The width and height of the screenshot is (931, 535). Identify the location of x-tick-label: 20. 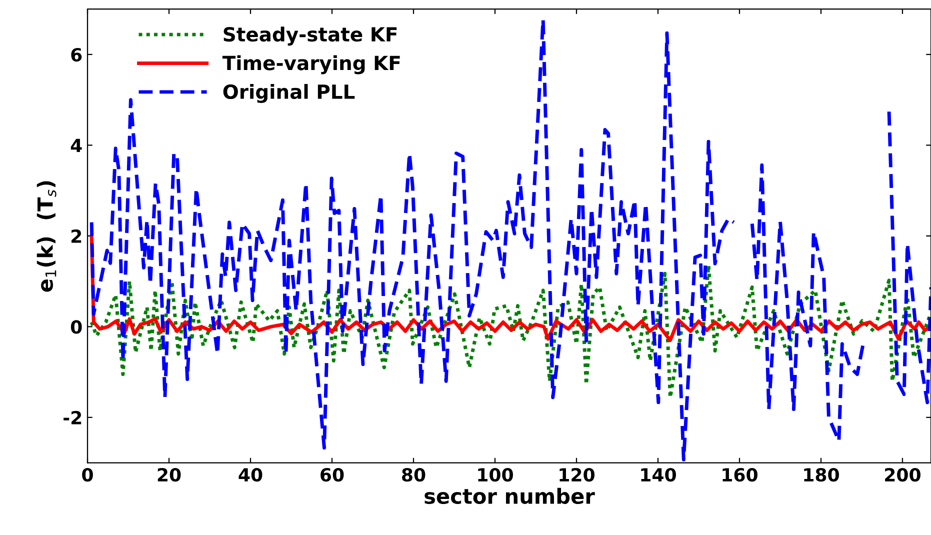
(169, 475).